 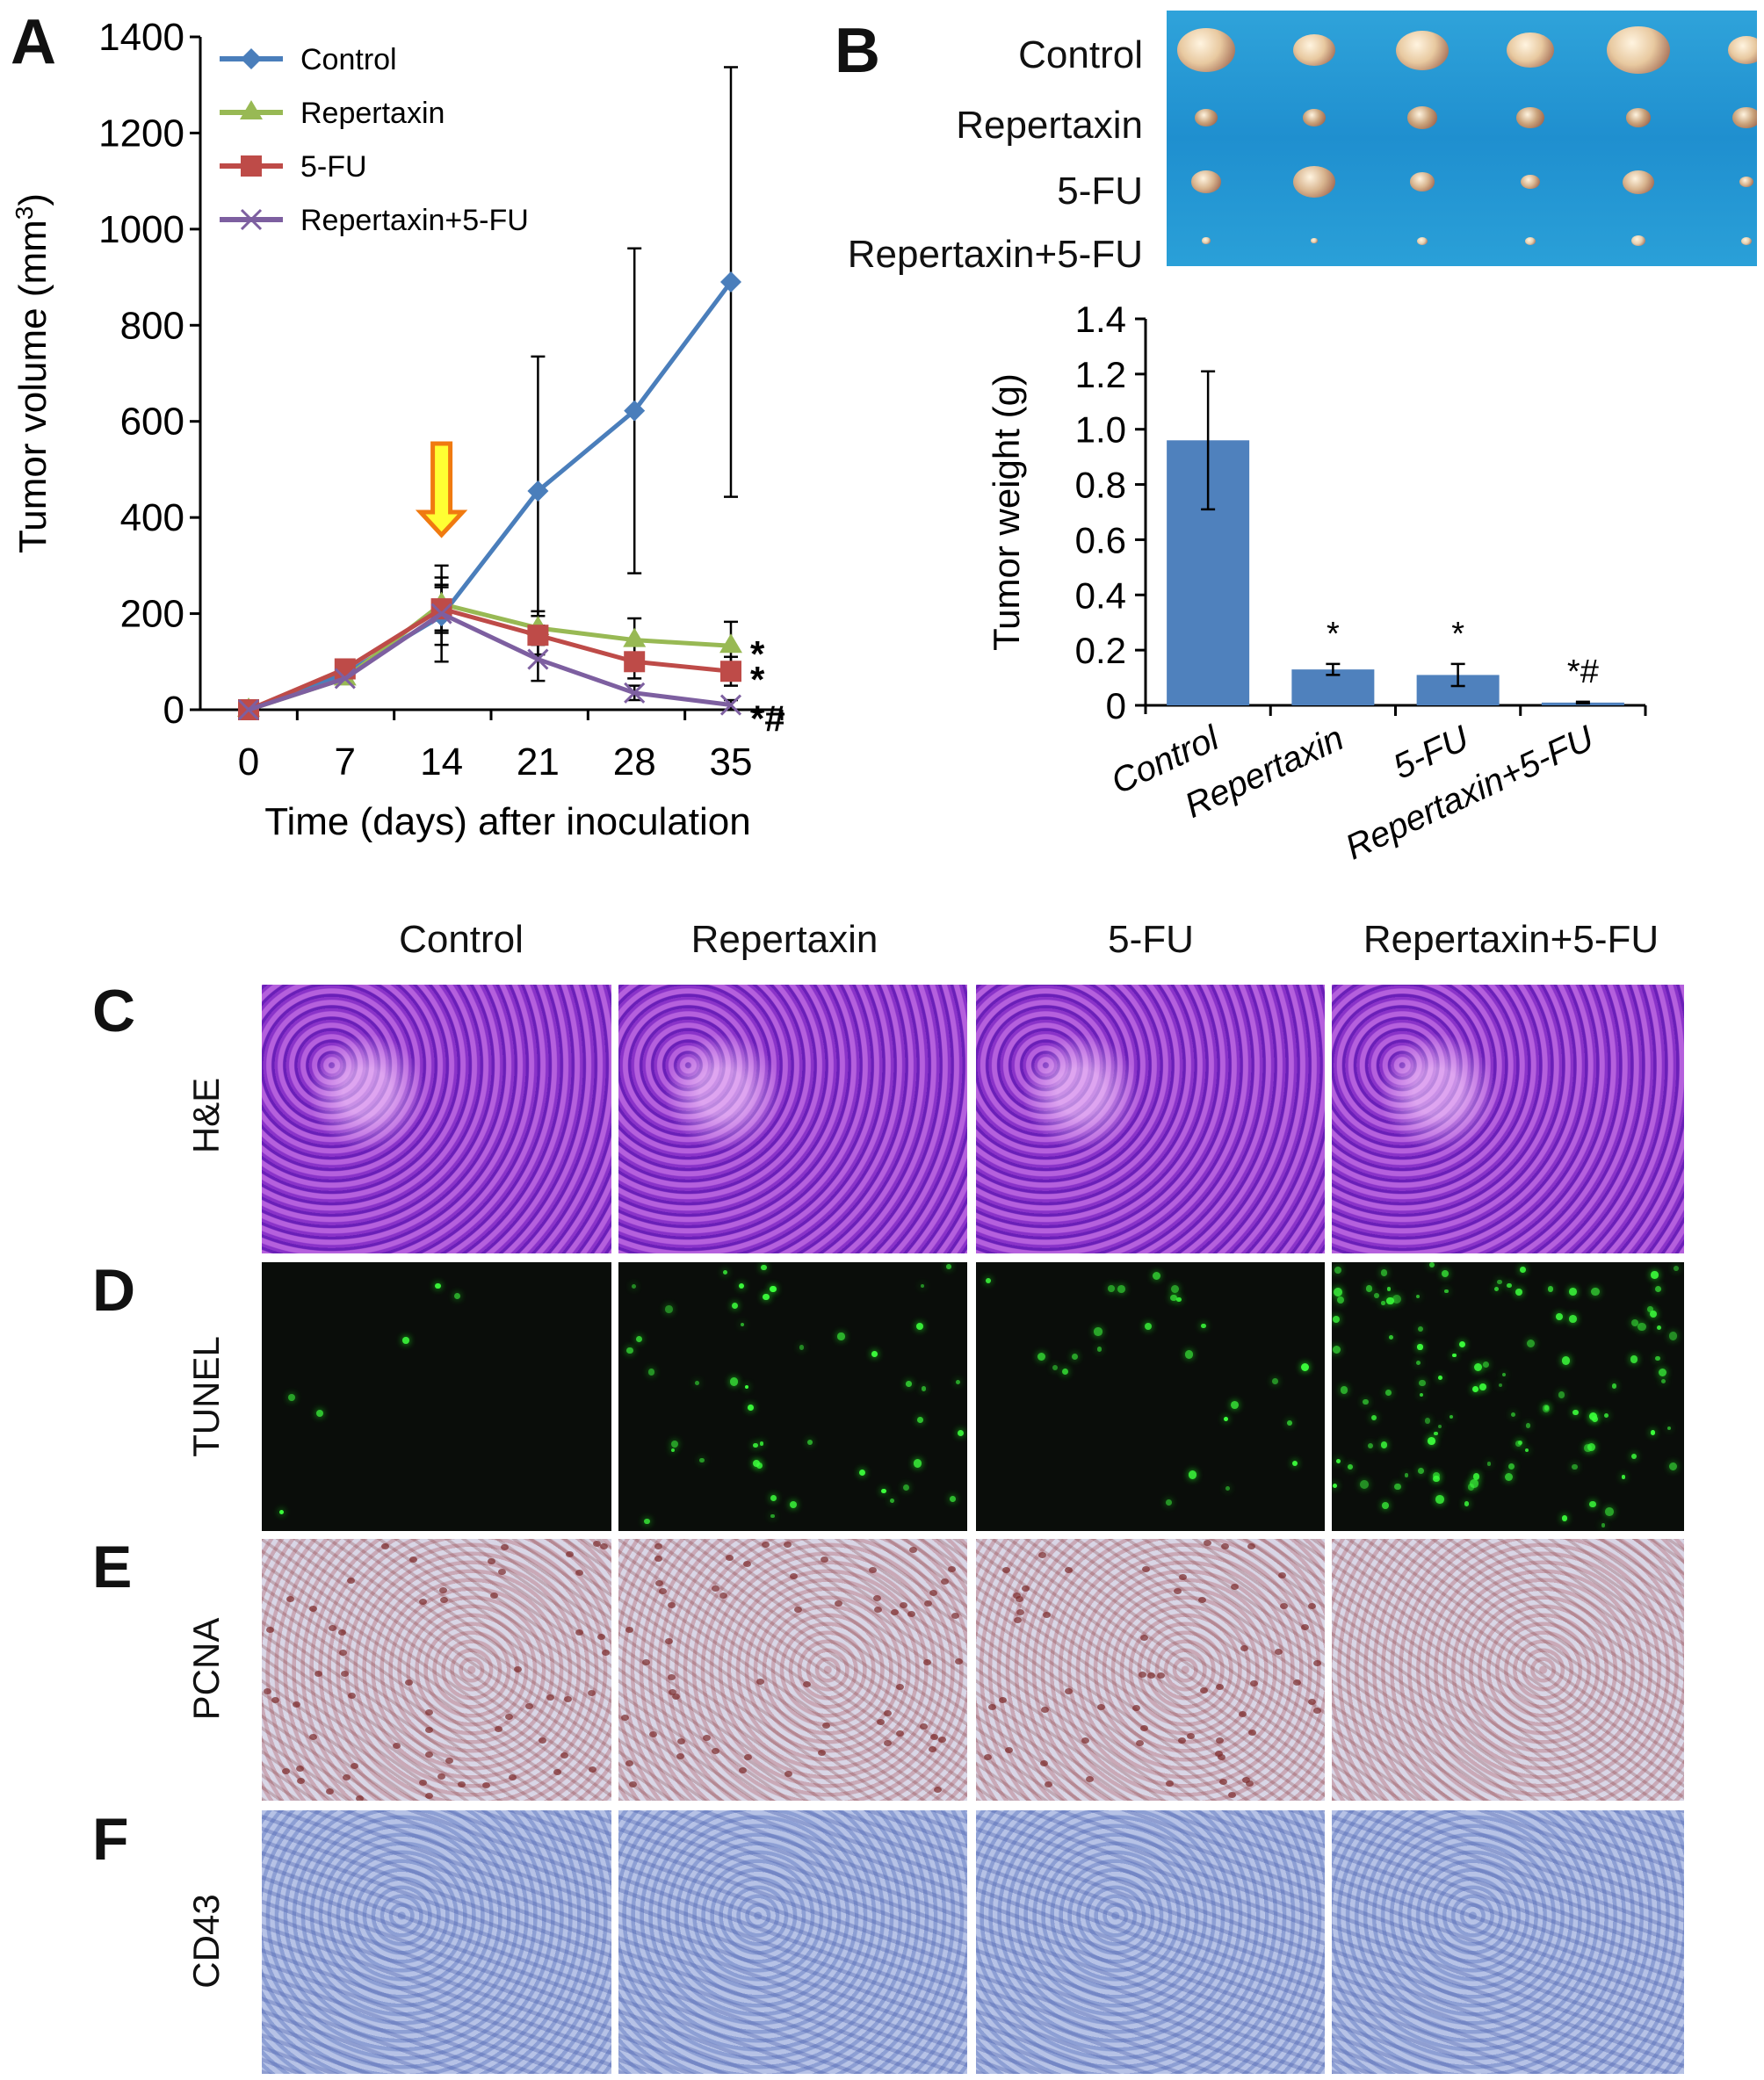 What do you see at coordinates (793, 1396) in the screenshot?
I see `micrograph-tunel-repertaxin` at bounding box center [793, 1396].